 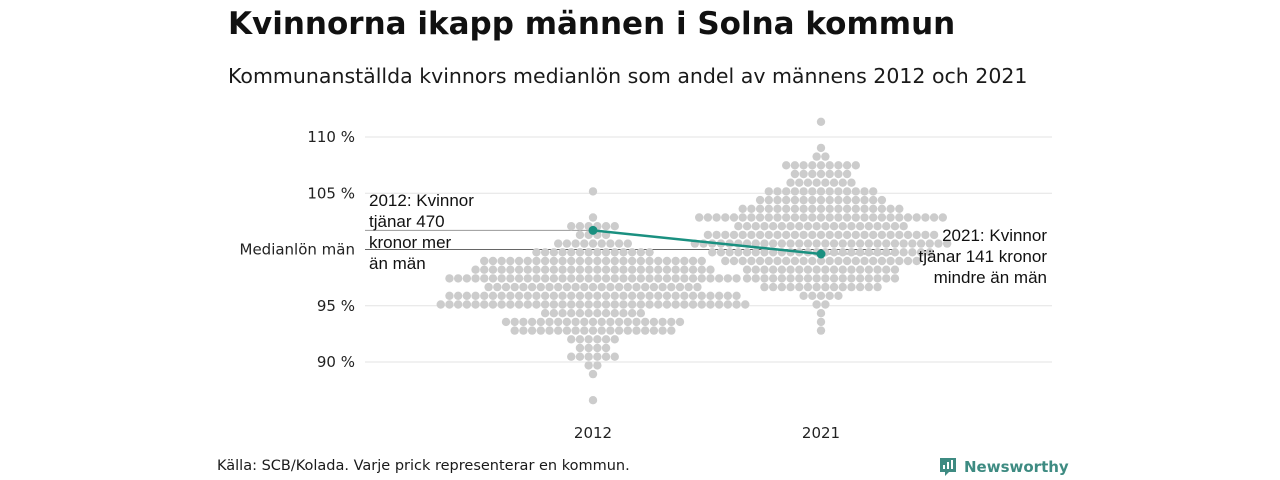 I want to click on x-tick-label: 2021, so click(x=821, y=433).